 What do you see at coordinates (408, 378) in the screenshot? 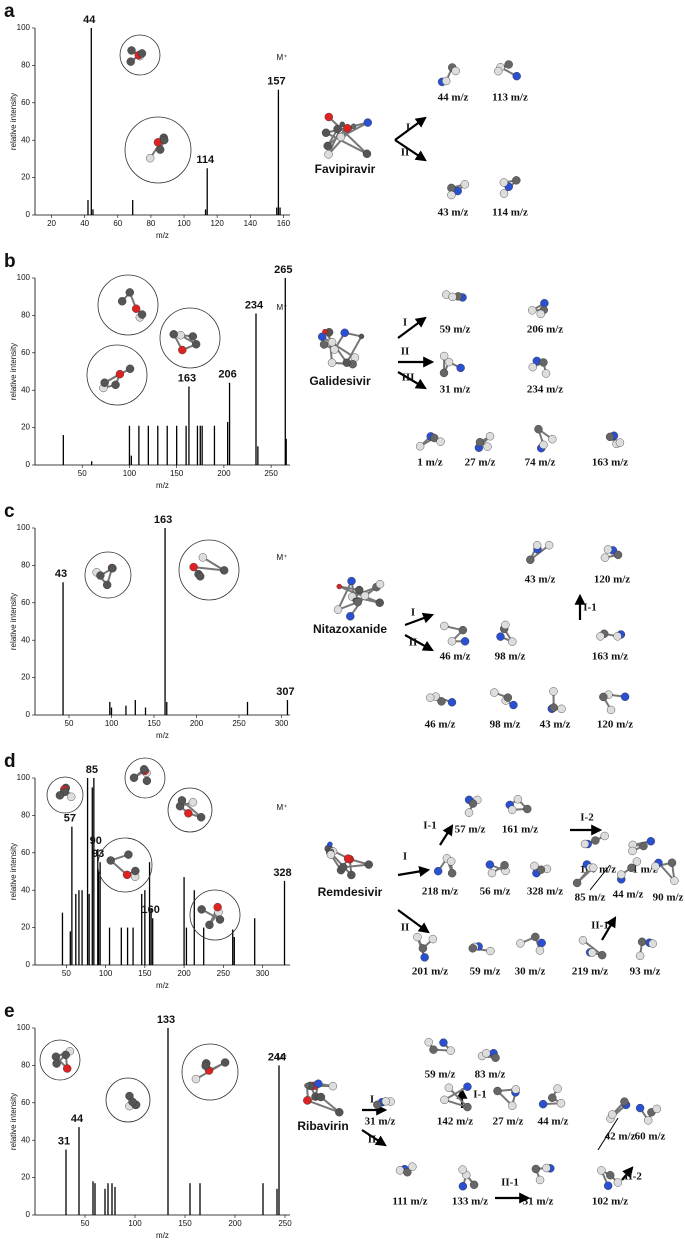
I see `fragment-label: III` at bounding box center [408, 378].